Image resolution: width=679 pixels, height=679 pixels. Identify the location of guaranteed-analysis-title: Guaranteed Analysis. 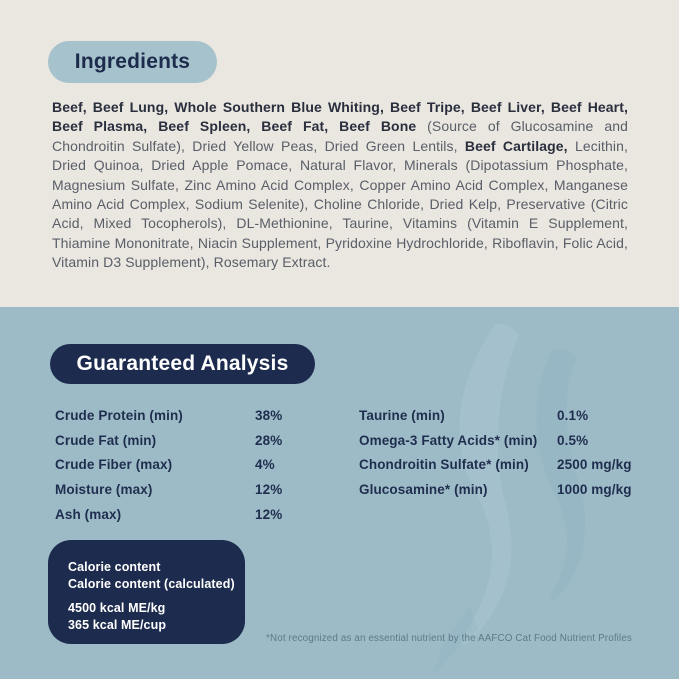
(182, 363).